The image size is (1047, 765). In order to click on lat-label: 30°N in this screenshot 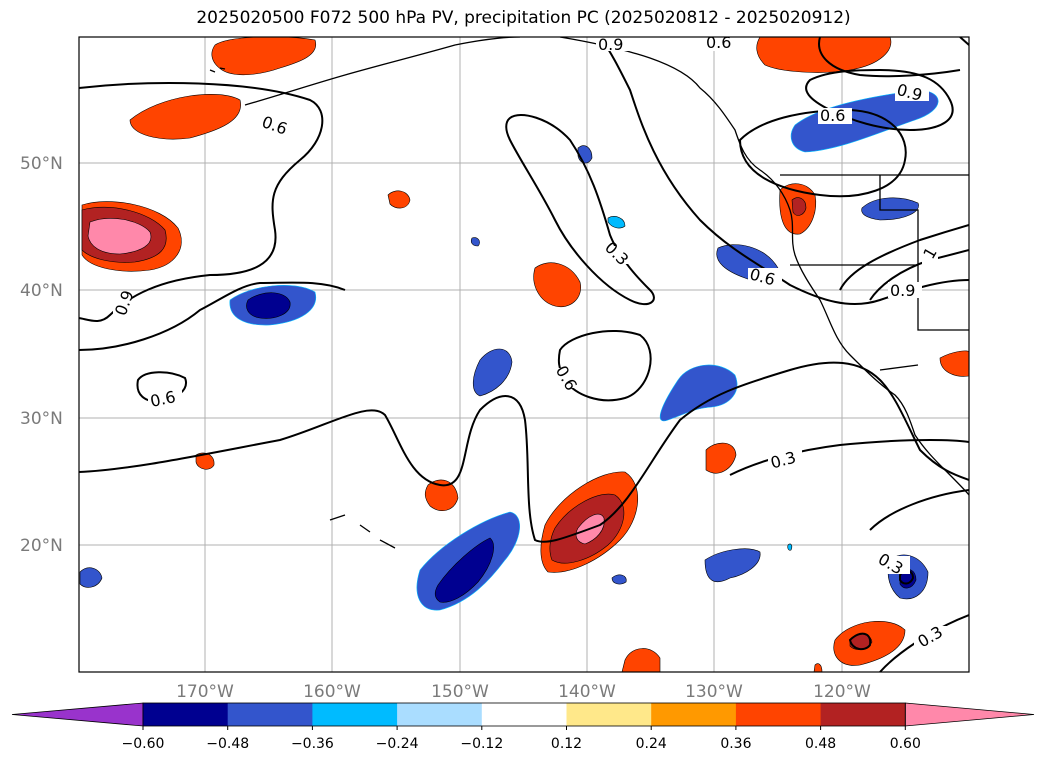, I will do `click(41, 419)`.